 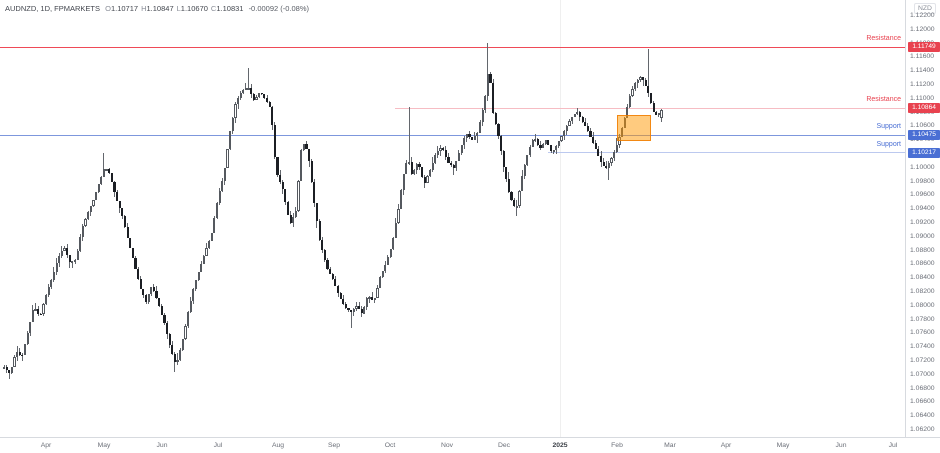 I want to click on resistance-annotation: Resistance, so click(x=883, y=100).